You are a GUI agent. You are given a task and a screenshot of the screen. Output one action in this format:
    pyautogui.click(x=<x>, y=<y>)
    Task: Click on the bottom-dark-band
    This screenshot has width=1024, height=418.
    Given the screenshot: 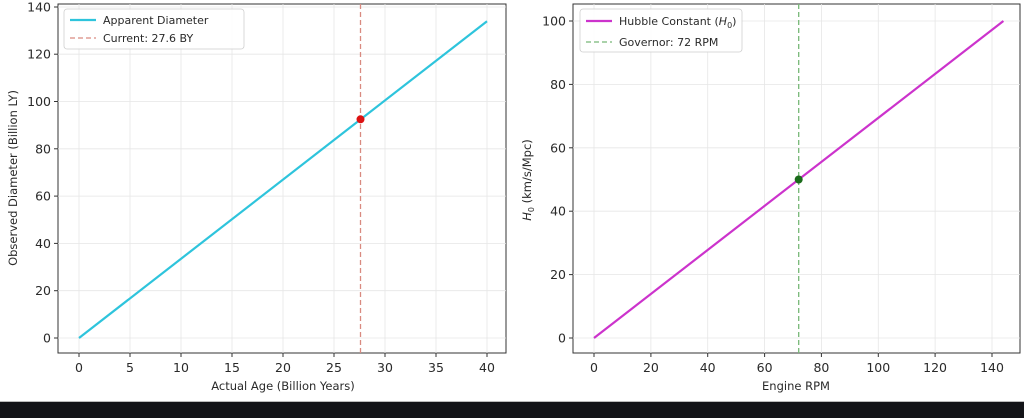 What is the action you would take?
    pyautogui.click(x=512, y=409)
    